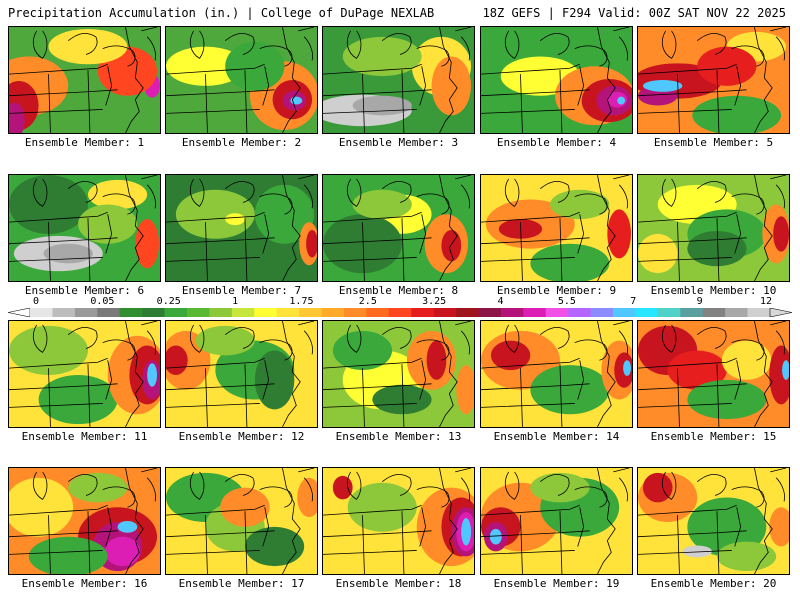  Describe the element at coordinates (235, 301) in the screenshot. I see `colorbar-tick-label: 1` at that location.